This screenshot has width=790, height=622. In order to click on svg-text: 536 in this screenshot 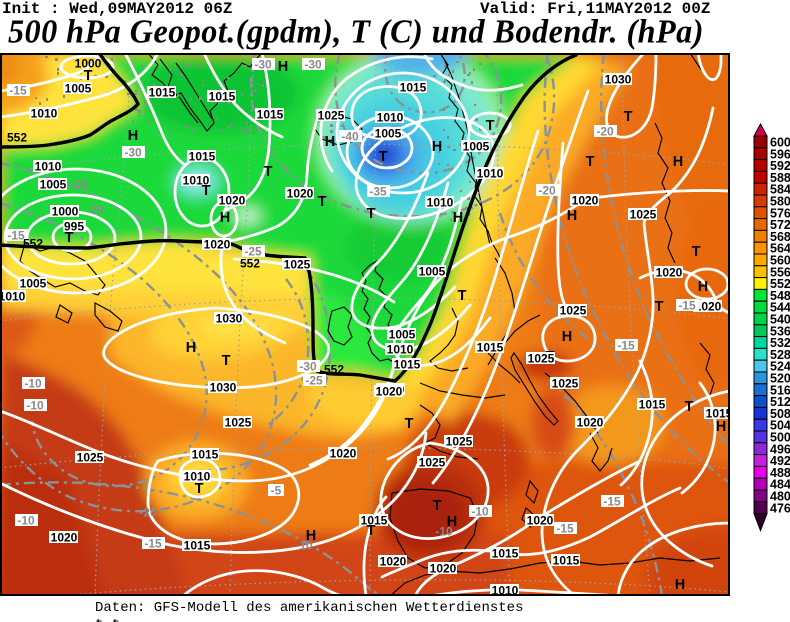, I will do `click(780, 331)`.